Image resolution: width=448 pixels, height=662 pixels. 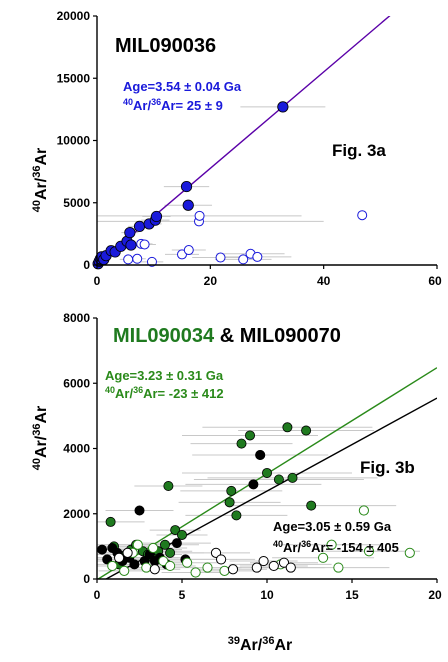 I want to click on panel-b-x-tick-label: 0, so click(x=97, y=595).